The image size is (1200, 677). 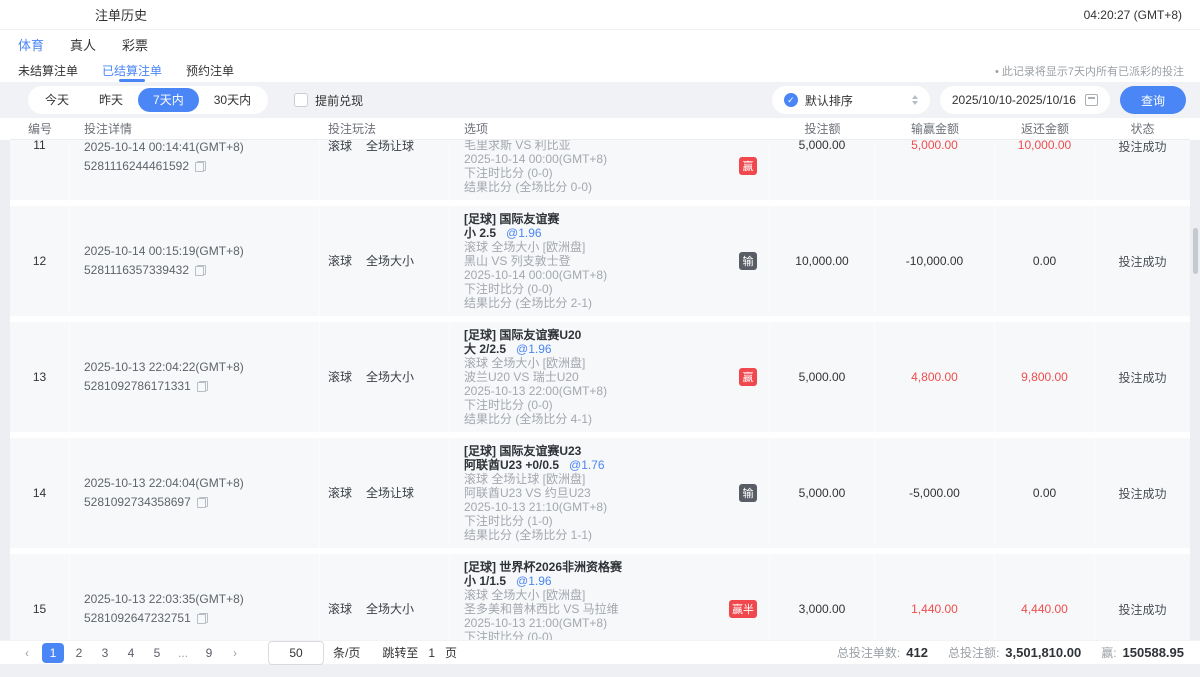 What do you see at coordinates (210, 70) in the screenshot?
I see `subtab-reserved: 预约注单` at bounding box center [210, 70].